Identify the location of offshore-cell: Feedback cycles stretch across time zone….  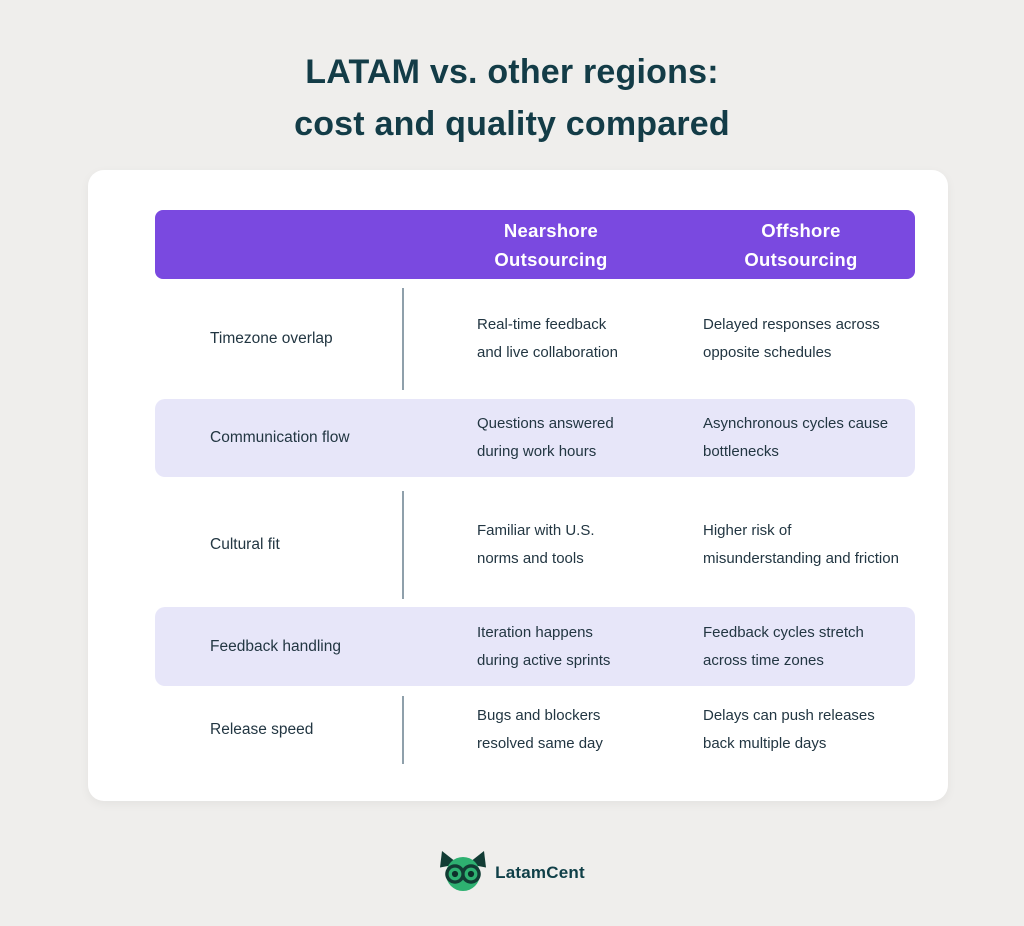
(809, 646).